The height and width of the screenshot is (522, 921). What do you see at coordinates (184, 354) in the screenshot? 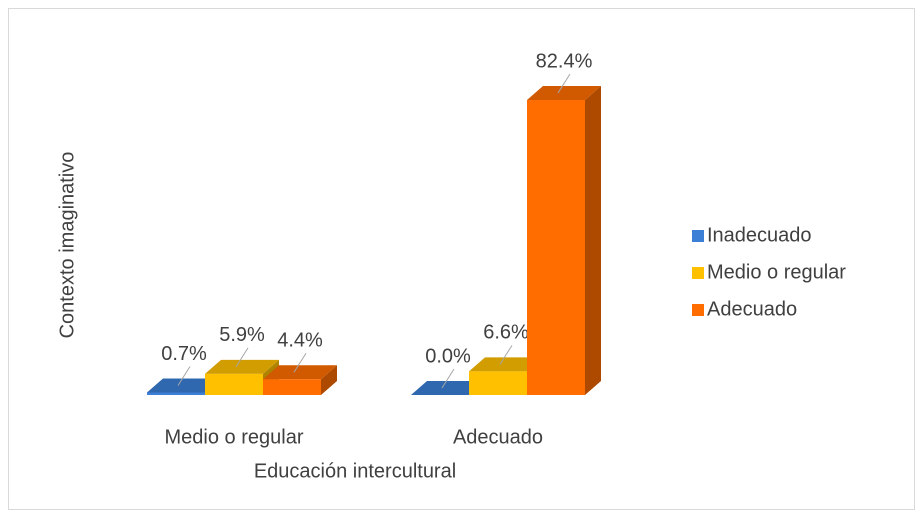
I see `data-label: 0.7%` at bounding box center [184, 354].